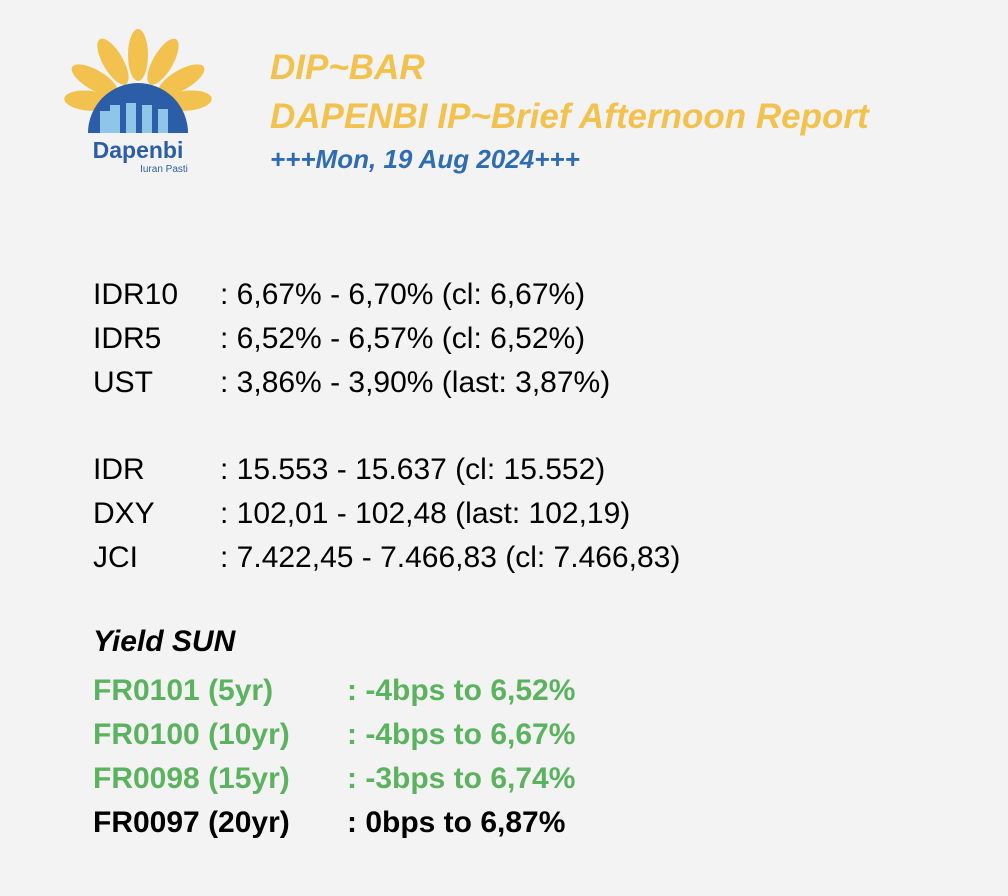 The height and width of the screenshot is (896, 1008). What do you see at coordinates (569, 116) in the screenshot?
I see `subtitle: DAPENBI IP~Brief Afternoon Report` at bounding box center [569, 116].